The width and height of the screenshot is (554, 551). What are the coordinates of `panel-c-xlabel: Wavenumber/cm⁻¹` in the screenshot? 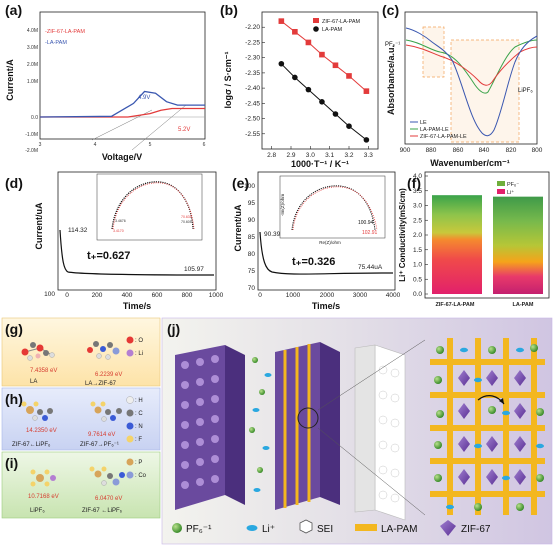 It's located at (469, 163).